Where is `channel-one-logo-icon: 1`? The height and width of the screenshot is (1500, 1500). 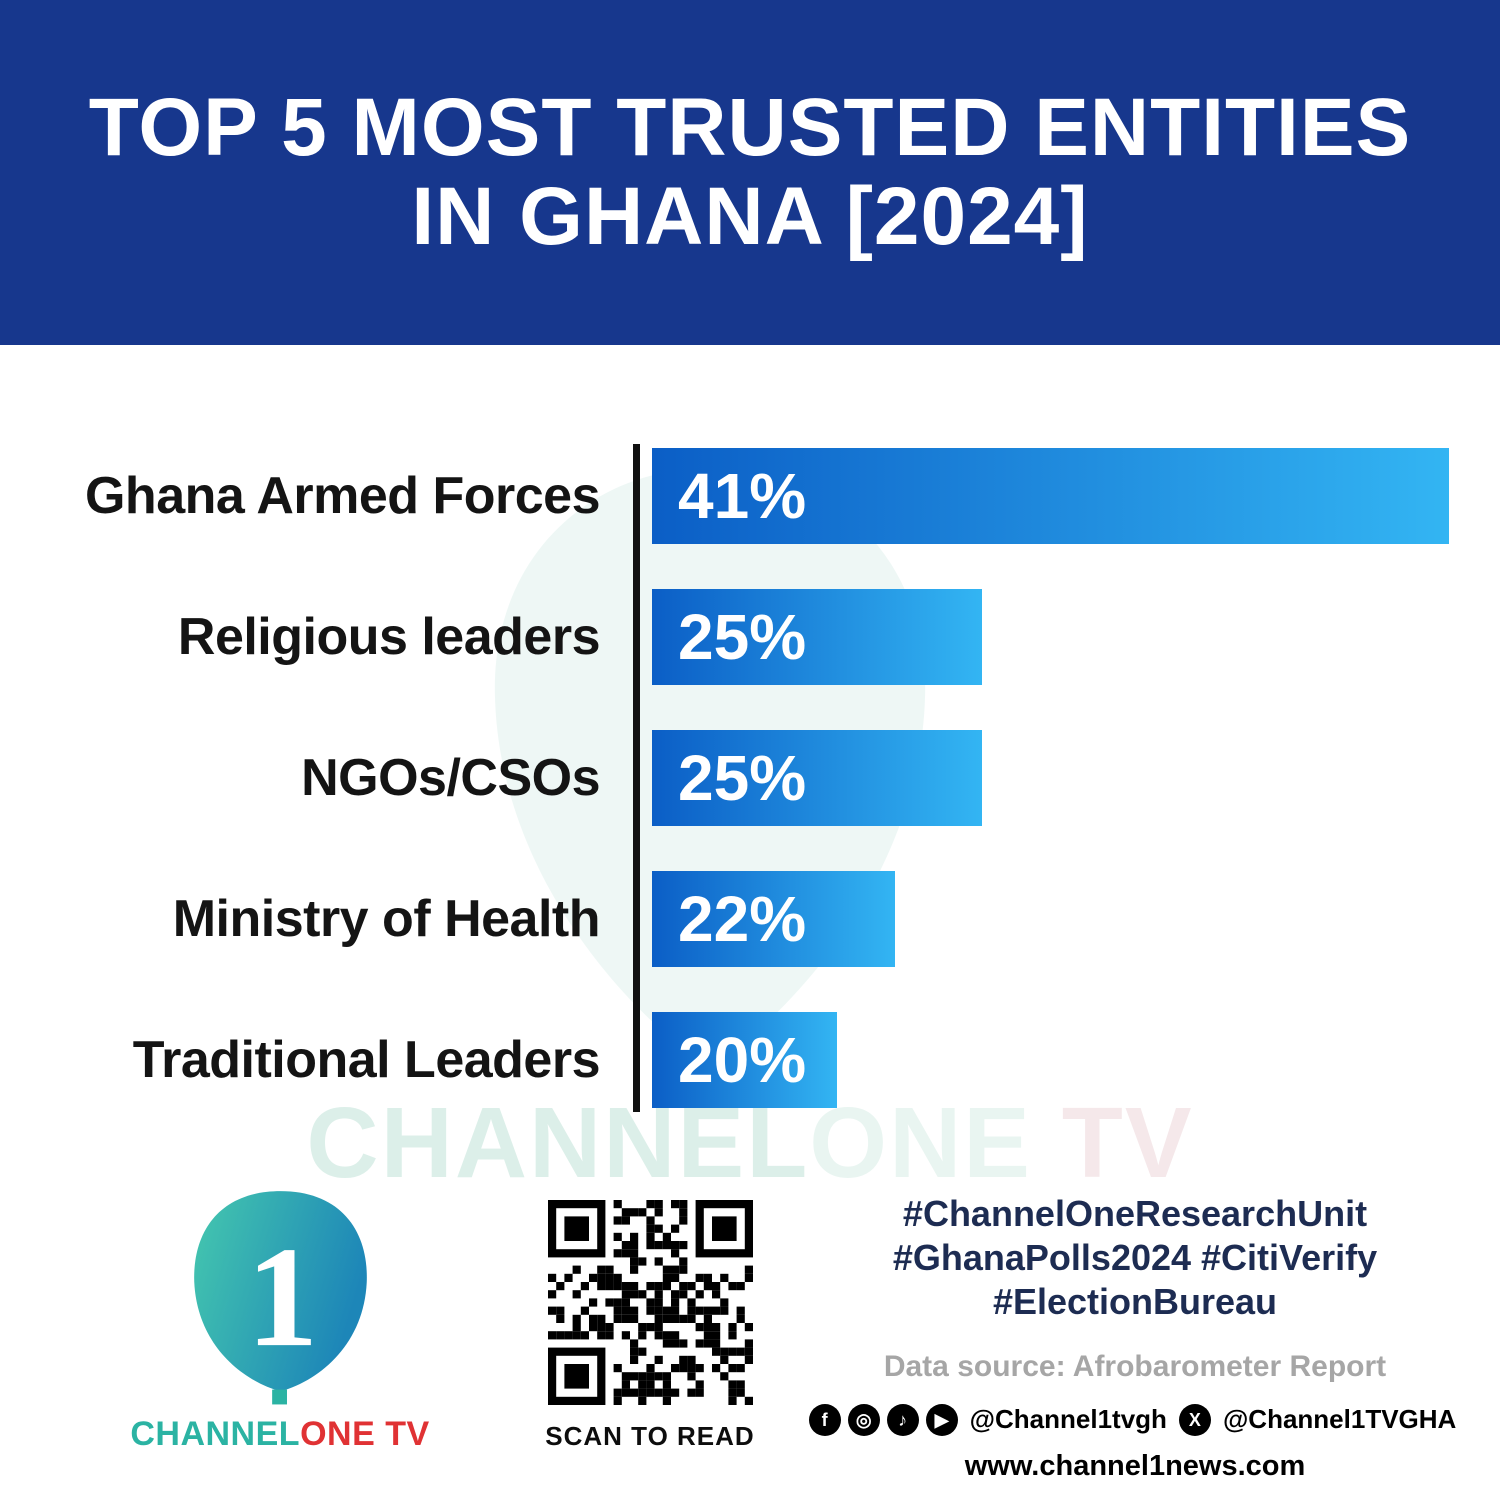 channel-one-logo-icon: 1 is located at coordinates (280, 1298).